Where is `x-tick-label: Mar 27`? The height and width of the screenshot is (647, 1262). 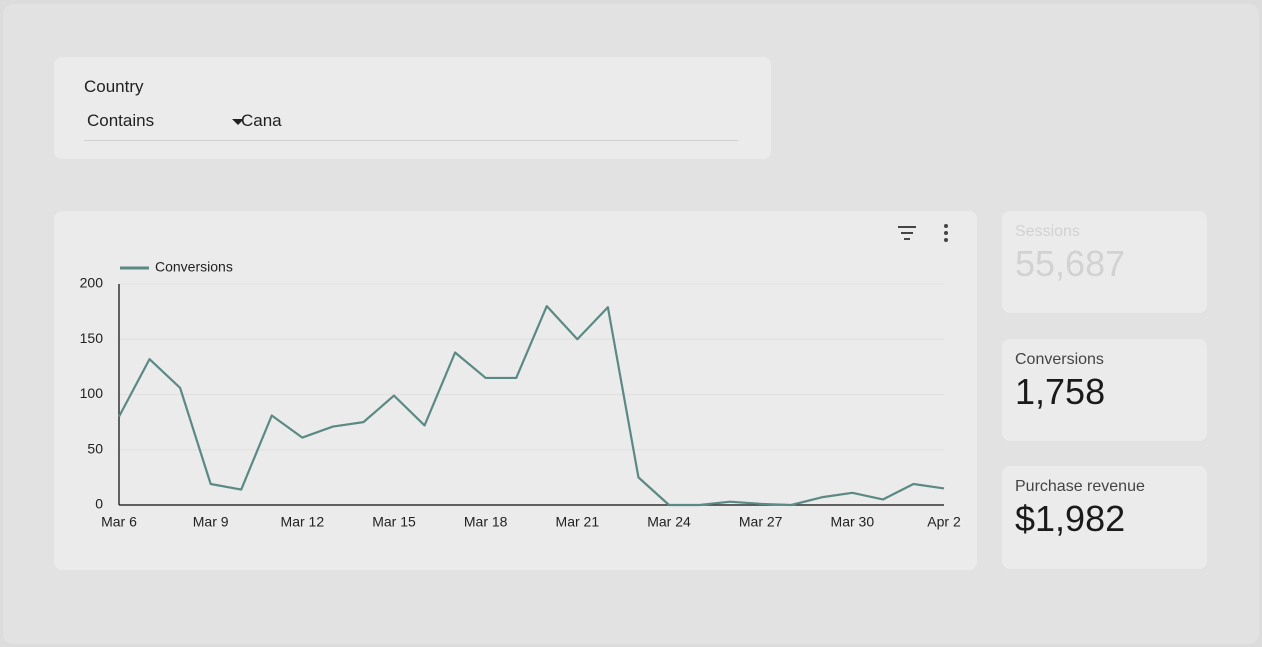 x-tick-label: Mar 27 is located at coordinates (761, 522).